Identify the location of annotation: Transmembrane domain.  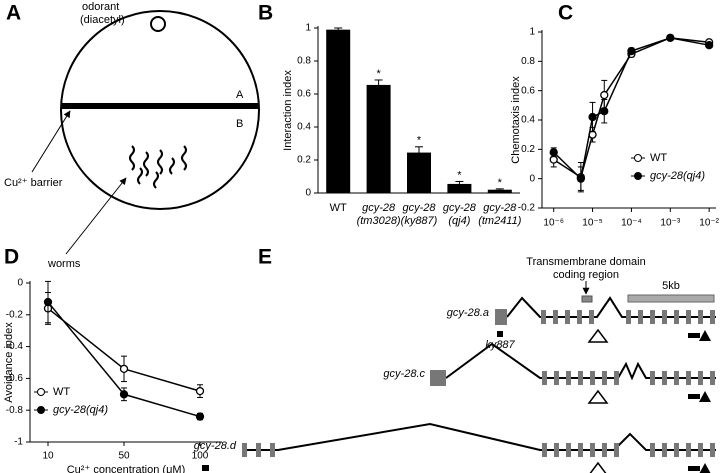
(585, 262).